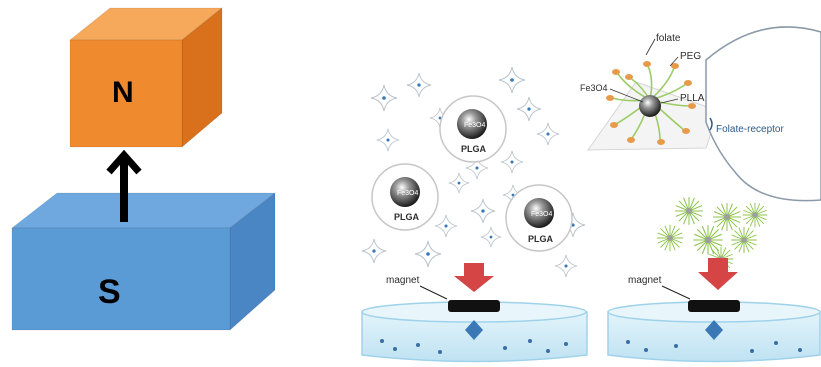 The image size is (821, 367). Describe the element at coordinates (642, 89) in the screenshot. I see `folate-nanoparticle: folate PEG Fe3O4 PLLA` at that location.